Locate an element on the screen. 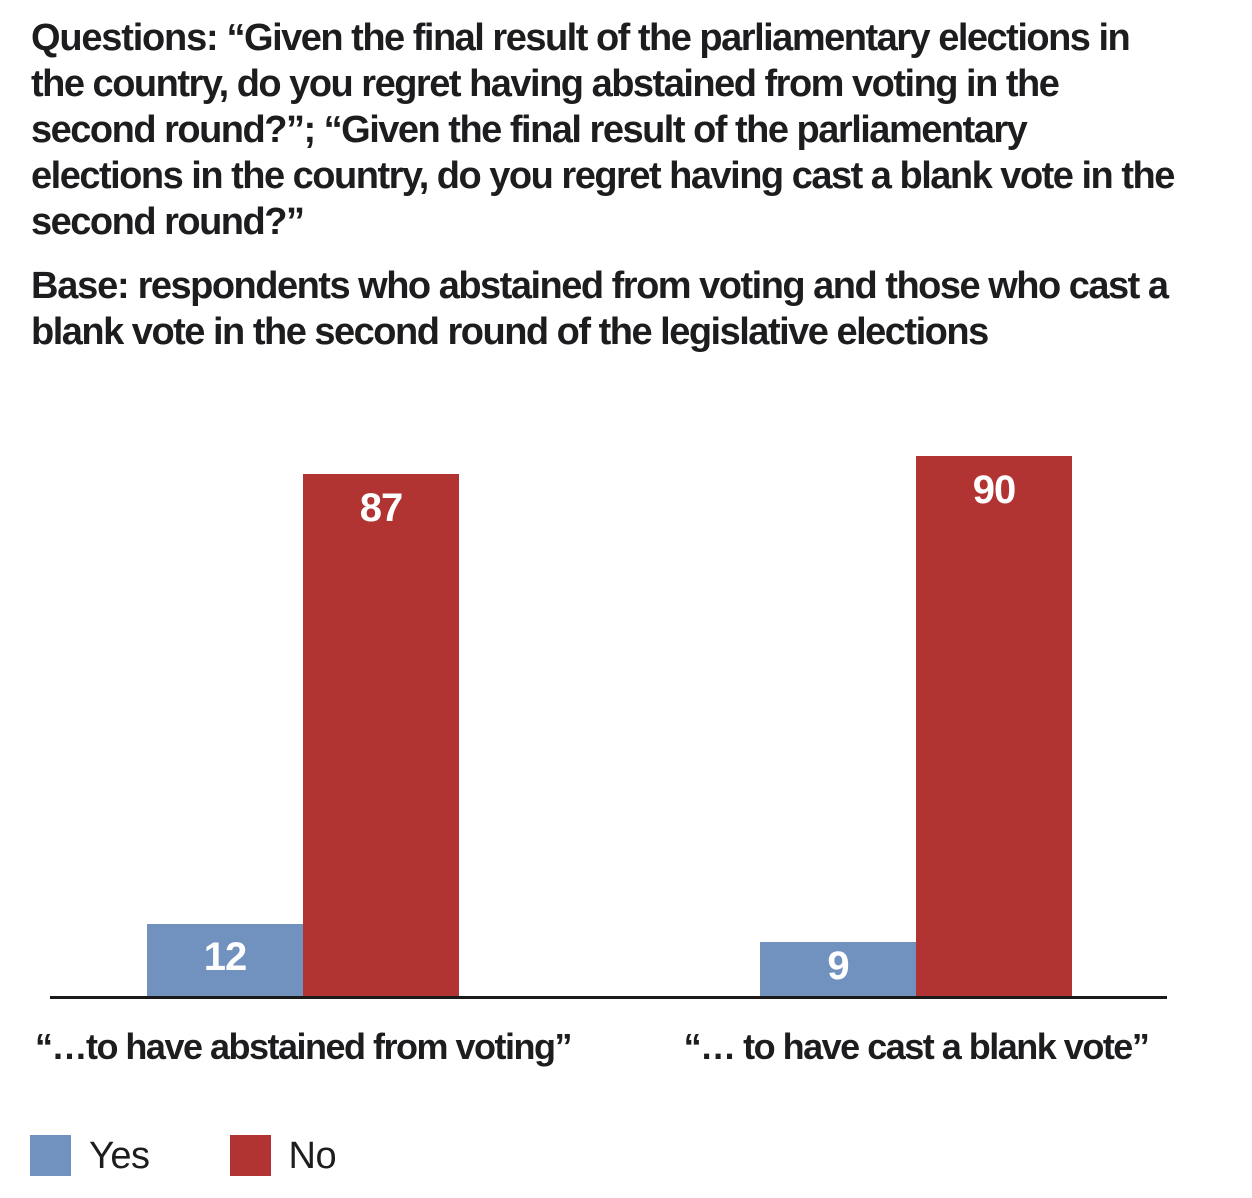 This screenshot has width=1252, height=1198. bar-yes-group2: 9 is located at coordinates (838, 969).